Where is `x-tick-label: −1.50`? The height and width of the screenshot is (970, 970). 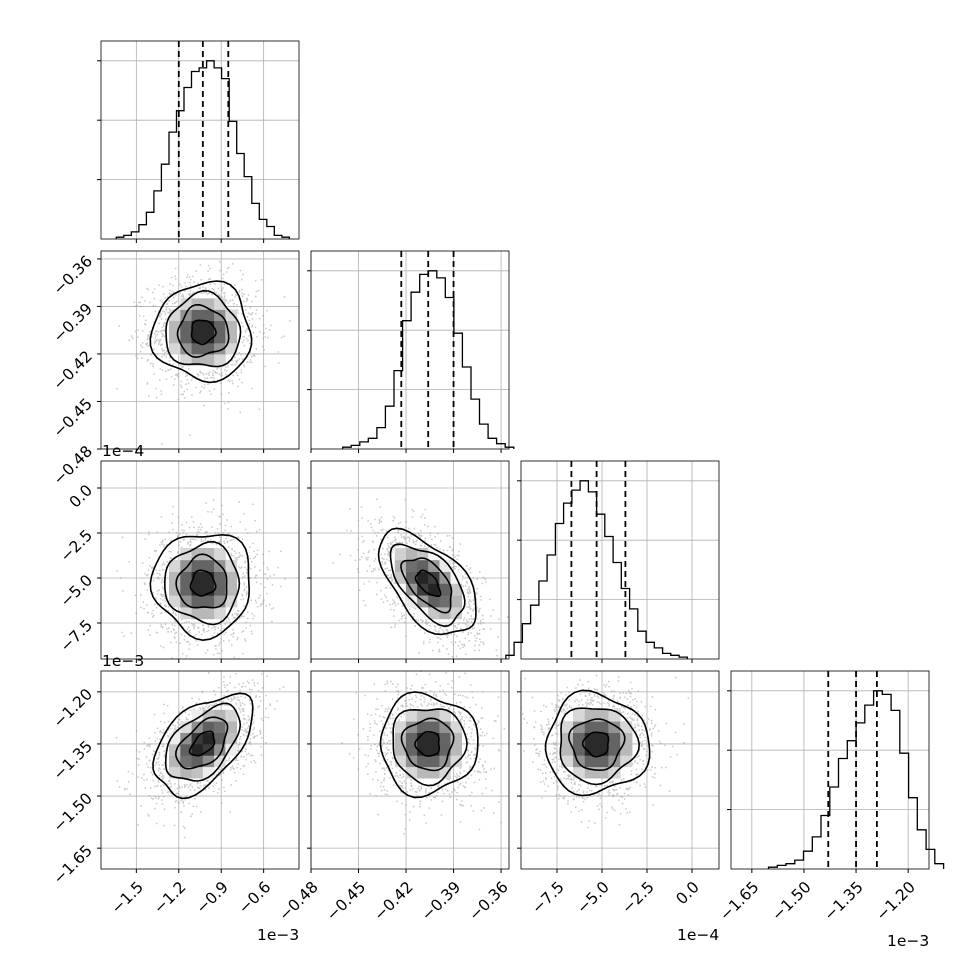
x-tick-label: −1.50 is located at coordinates (791, 901).